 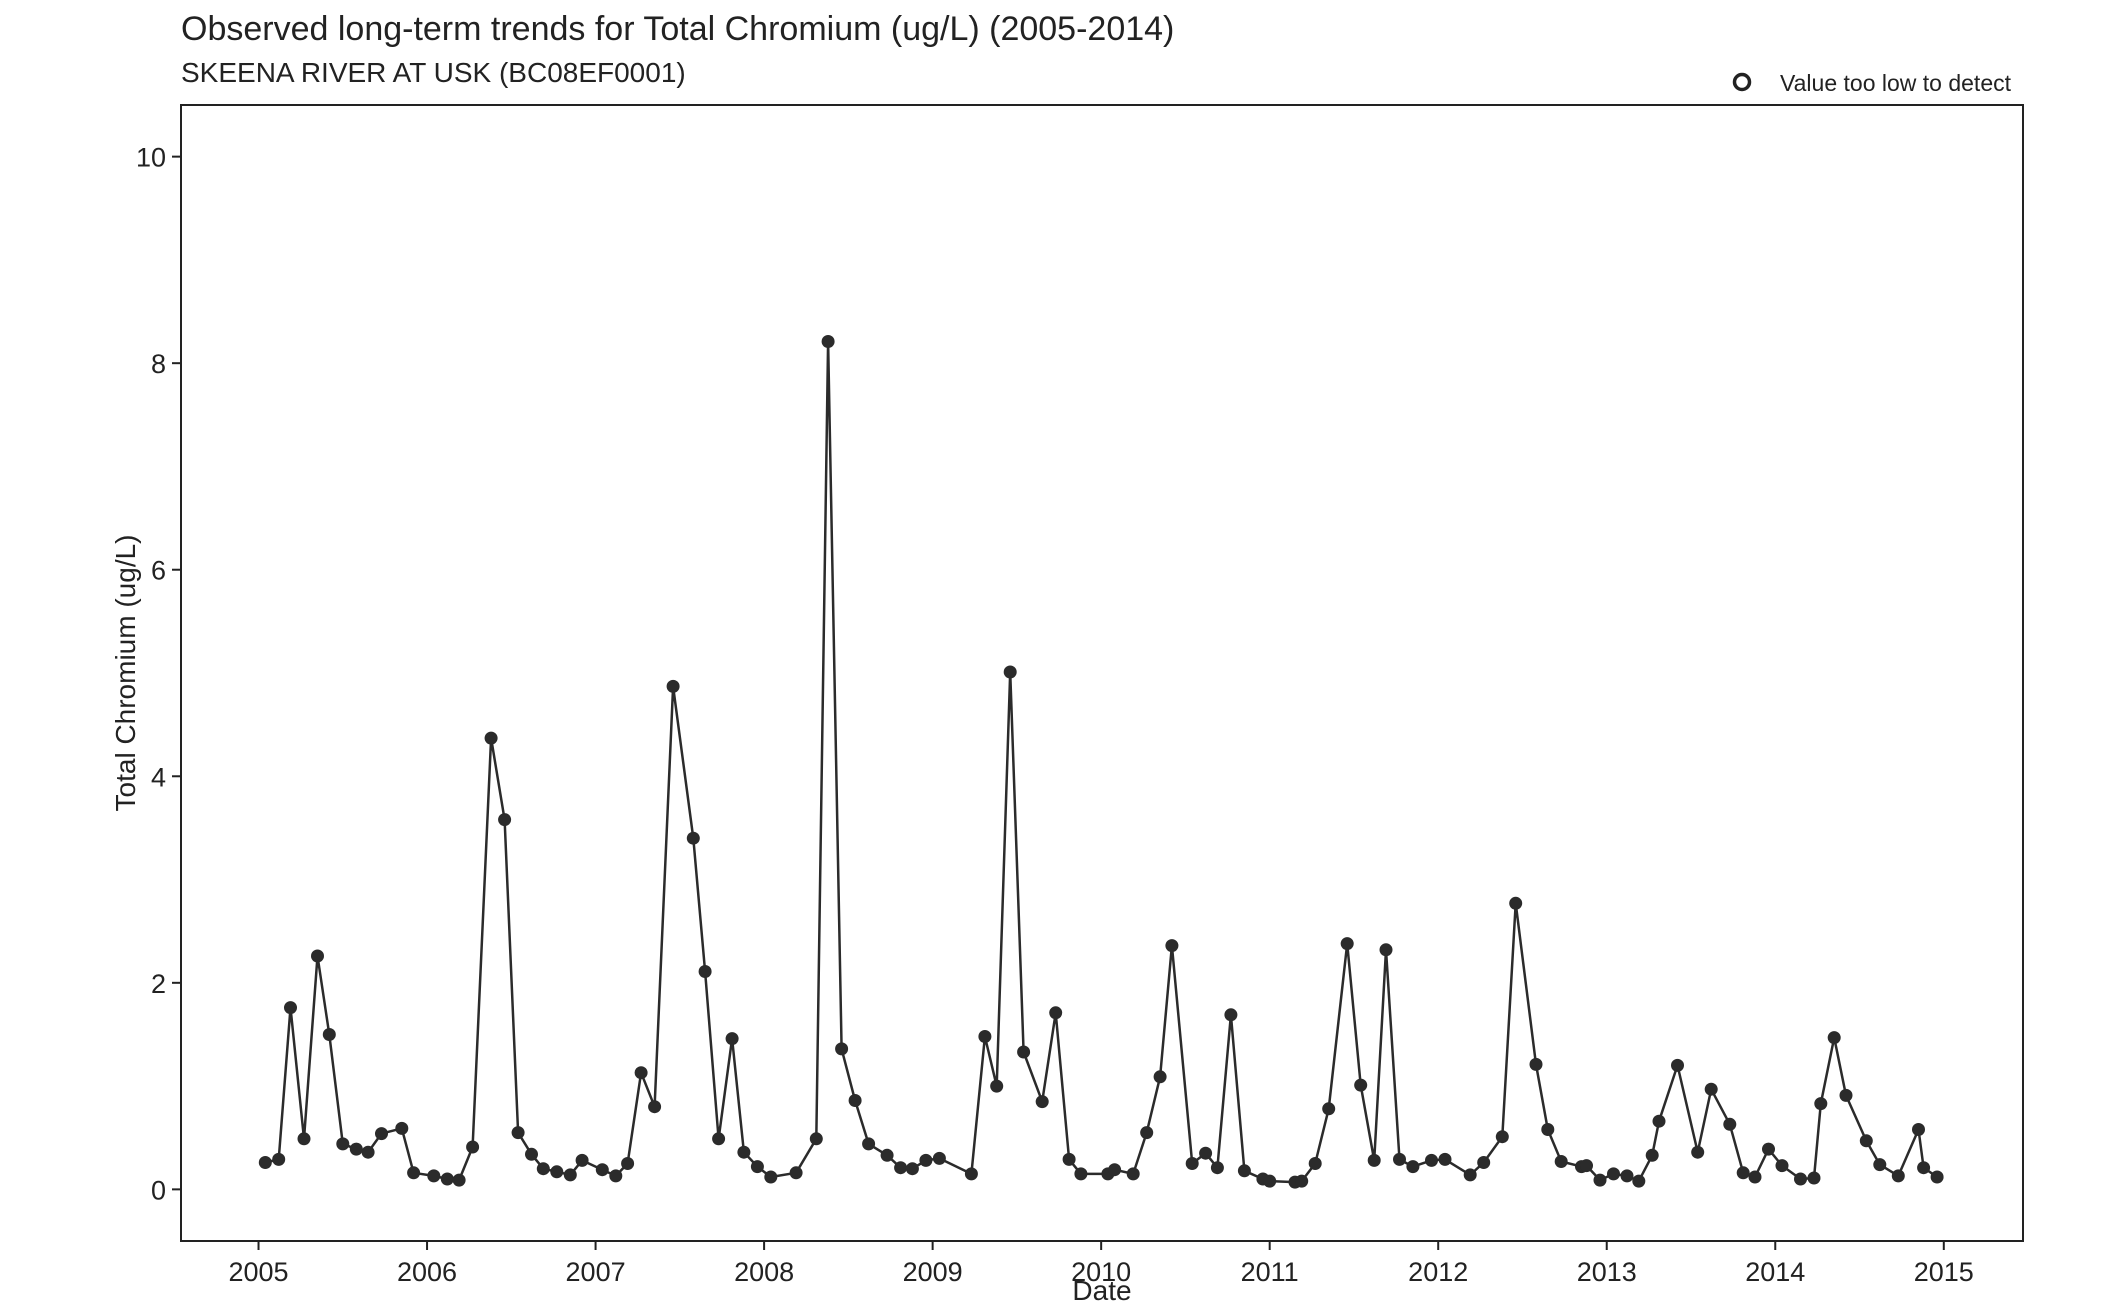 What do you see at coordinates (1101, 1290) in the screenshot?
I see `x-axis-title: Date` at bounding box center [1101, 1290].